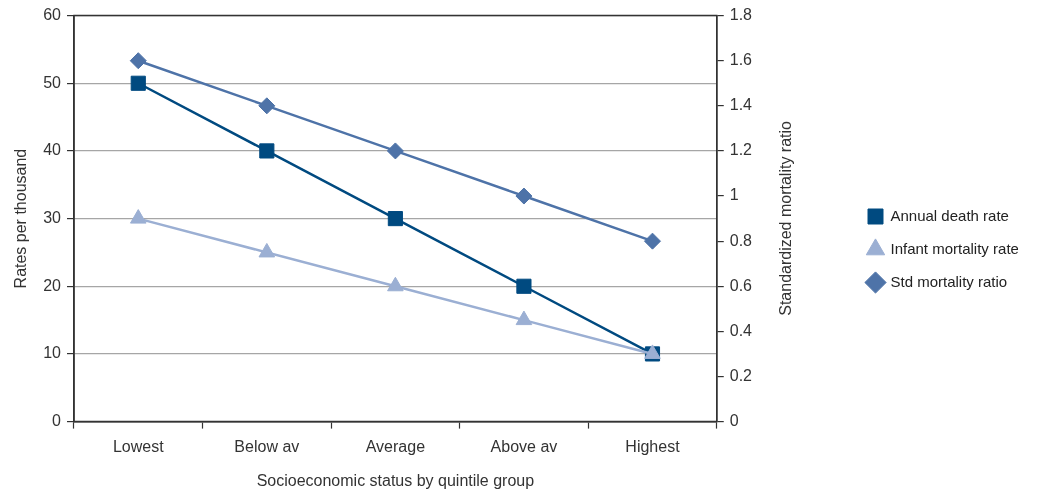  What do you see at coordinates (57, 421) in the screenshot?
I see `y-tick-label: 0` at bounding box center [57, 421].